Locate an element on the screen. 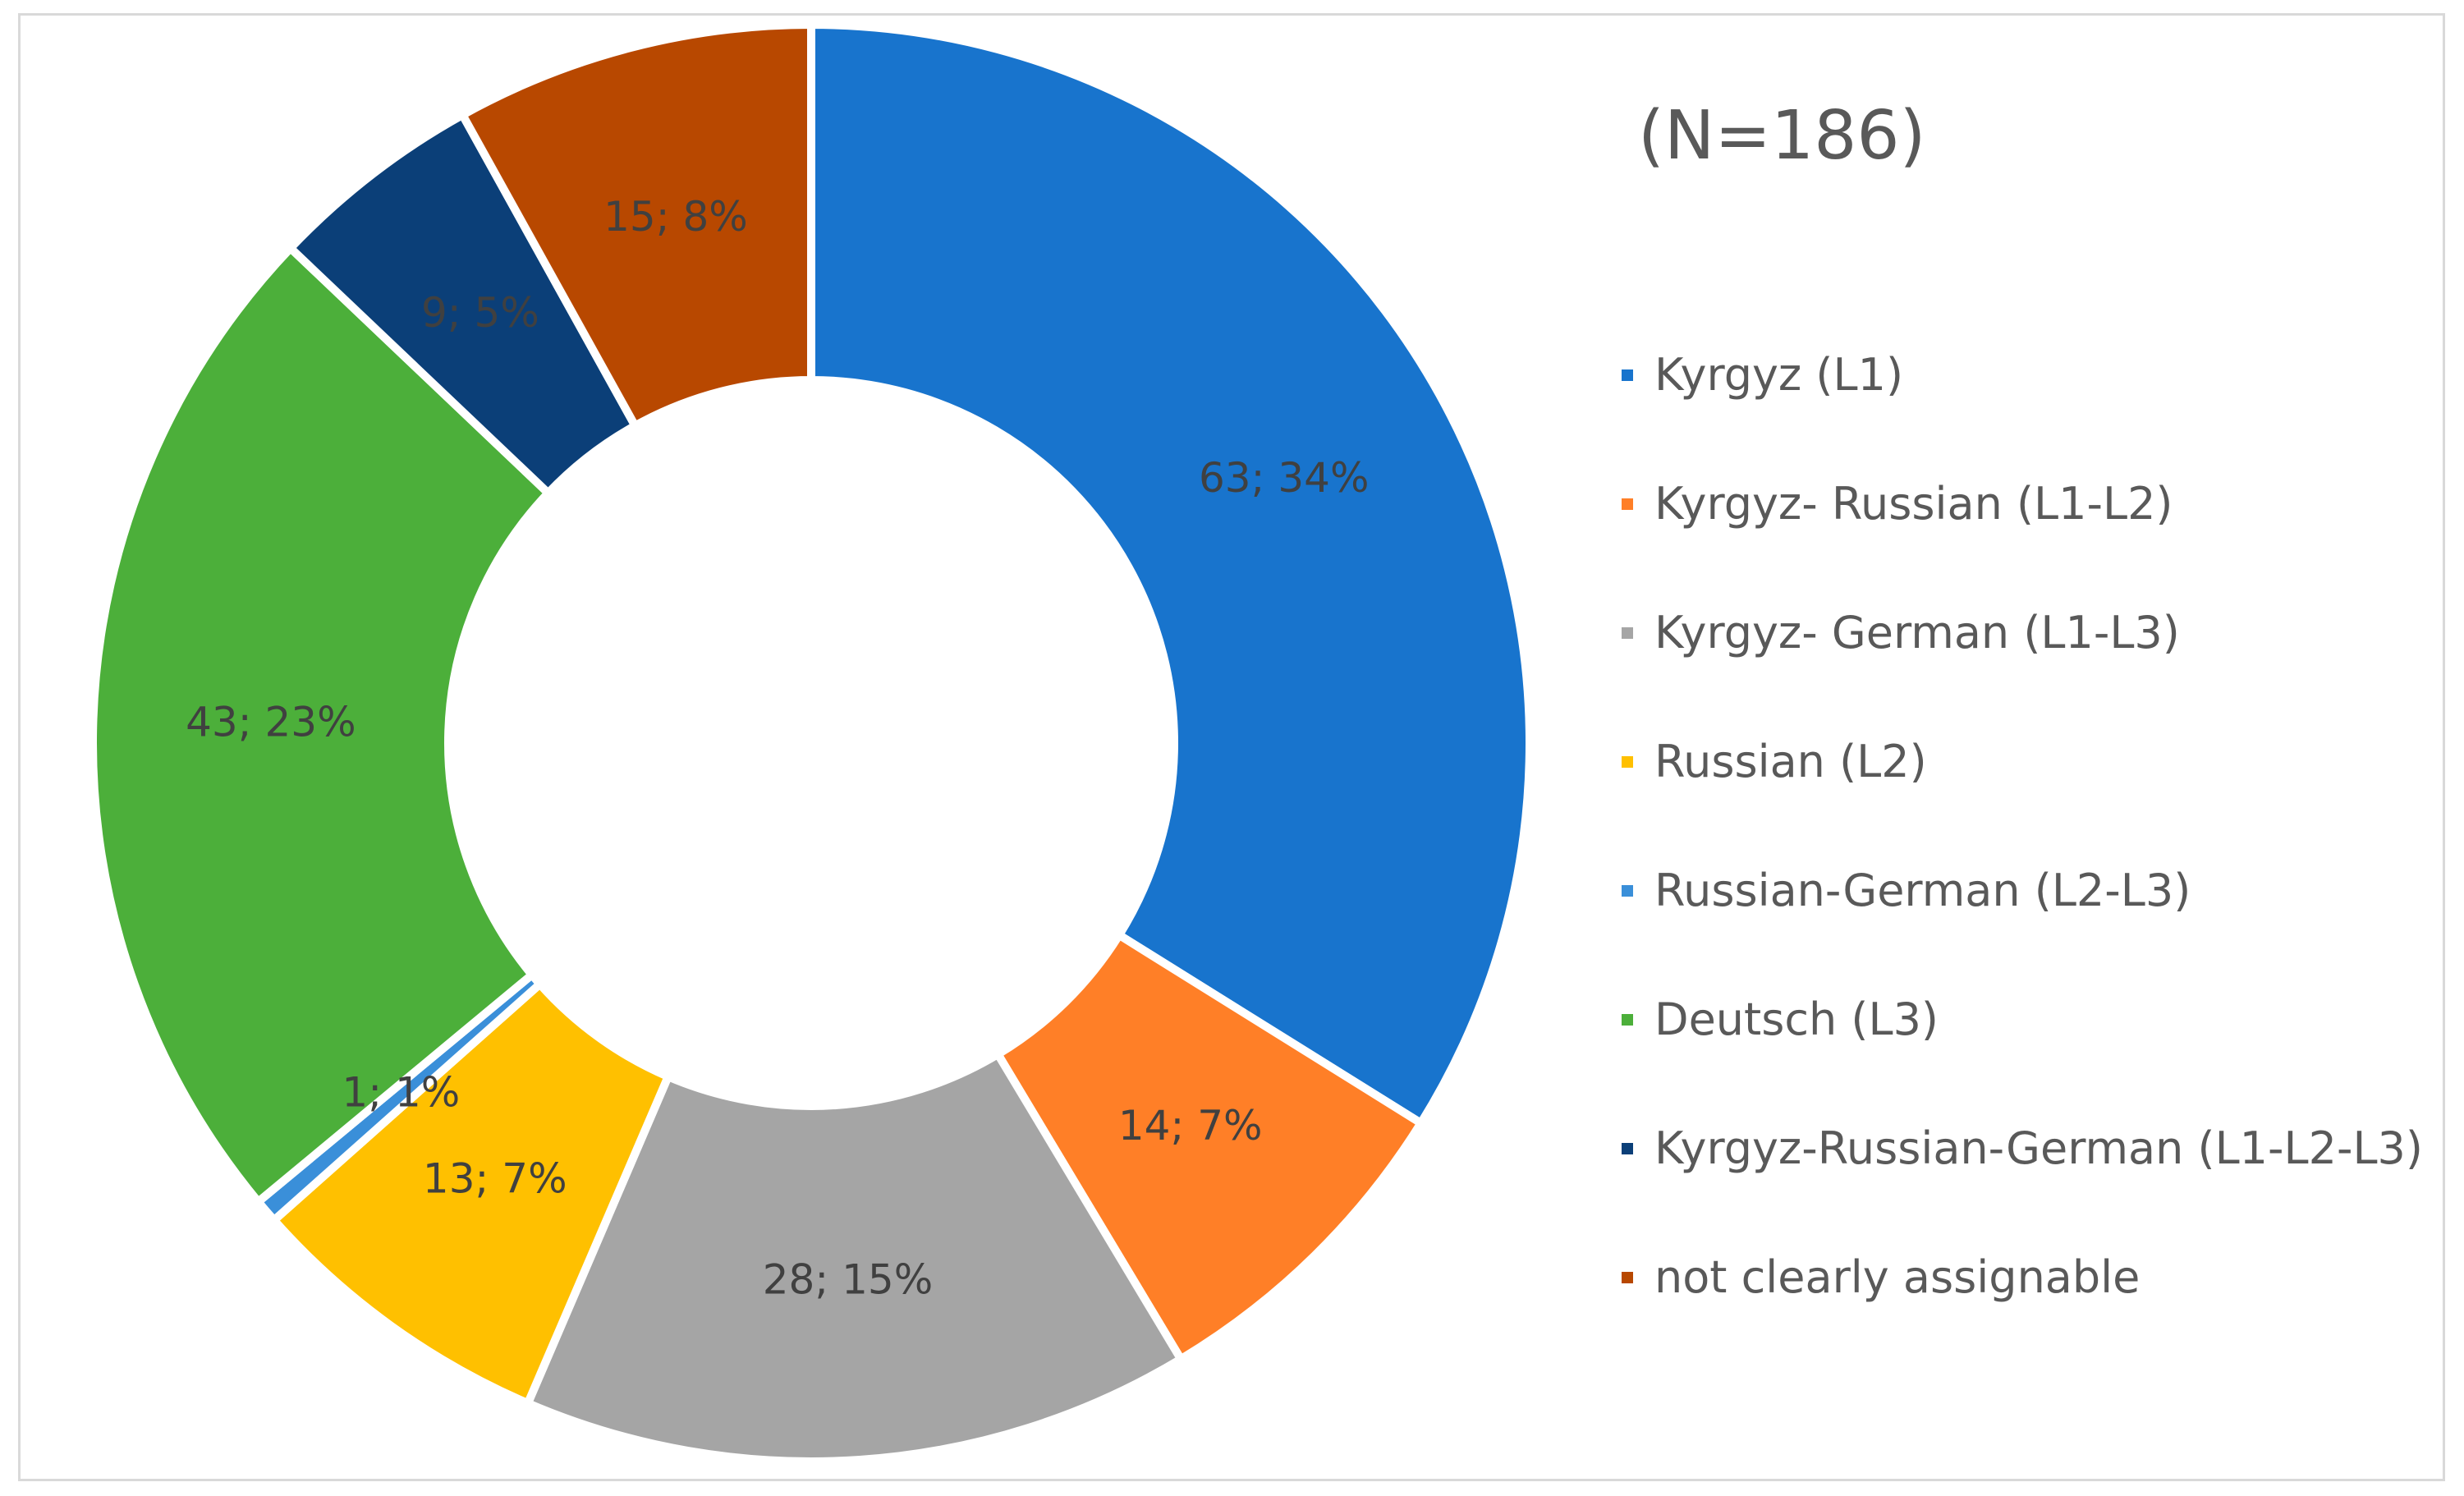  legend-item-3: Russian (L2) is located at coordinates (2023, 762).